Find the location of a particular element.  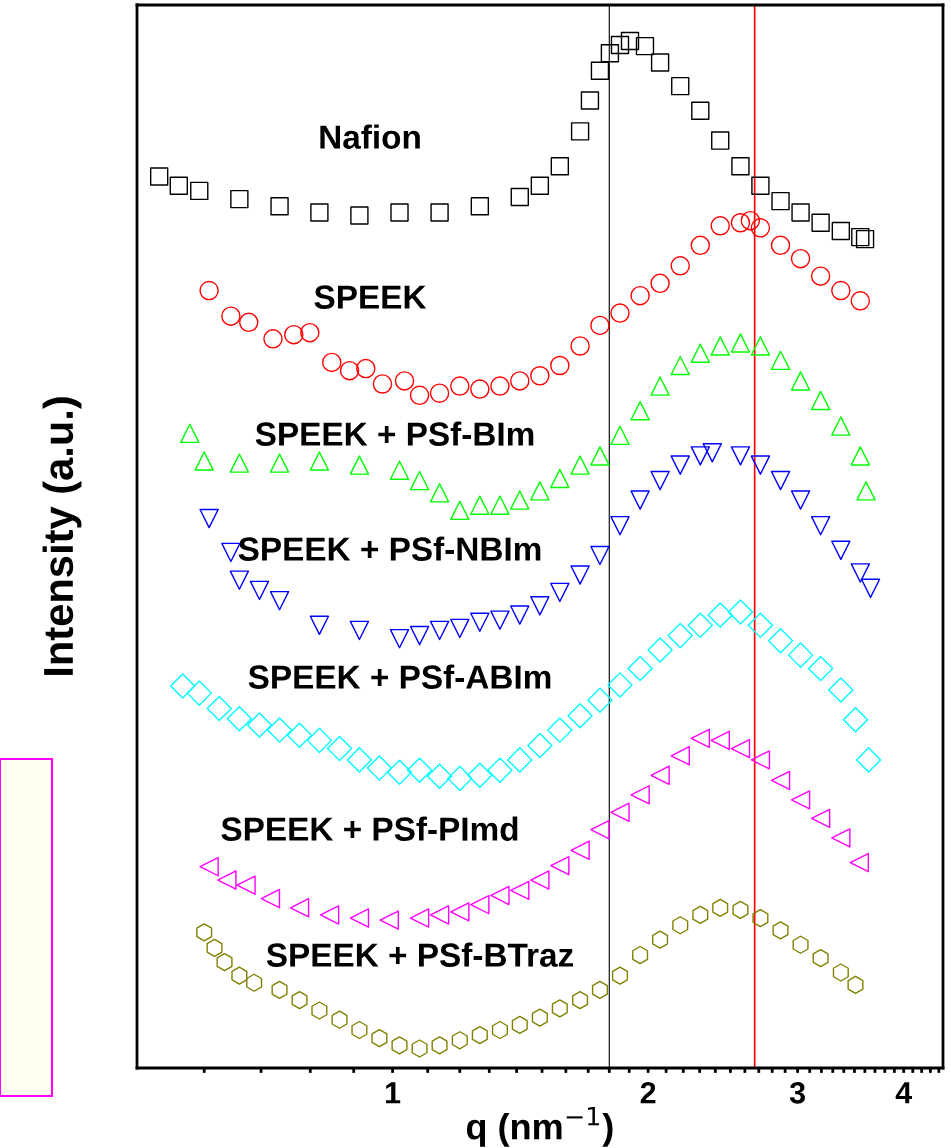

series-label: SPEEK + PSf-BIm is located at coordinates (394, 433).